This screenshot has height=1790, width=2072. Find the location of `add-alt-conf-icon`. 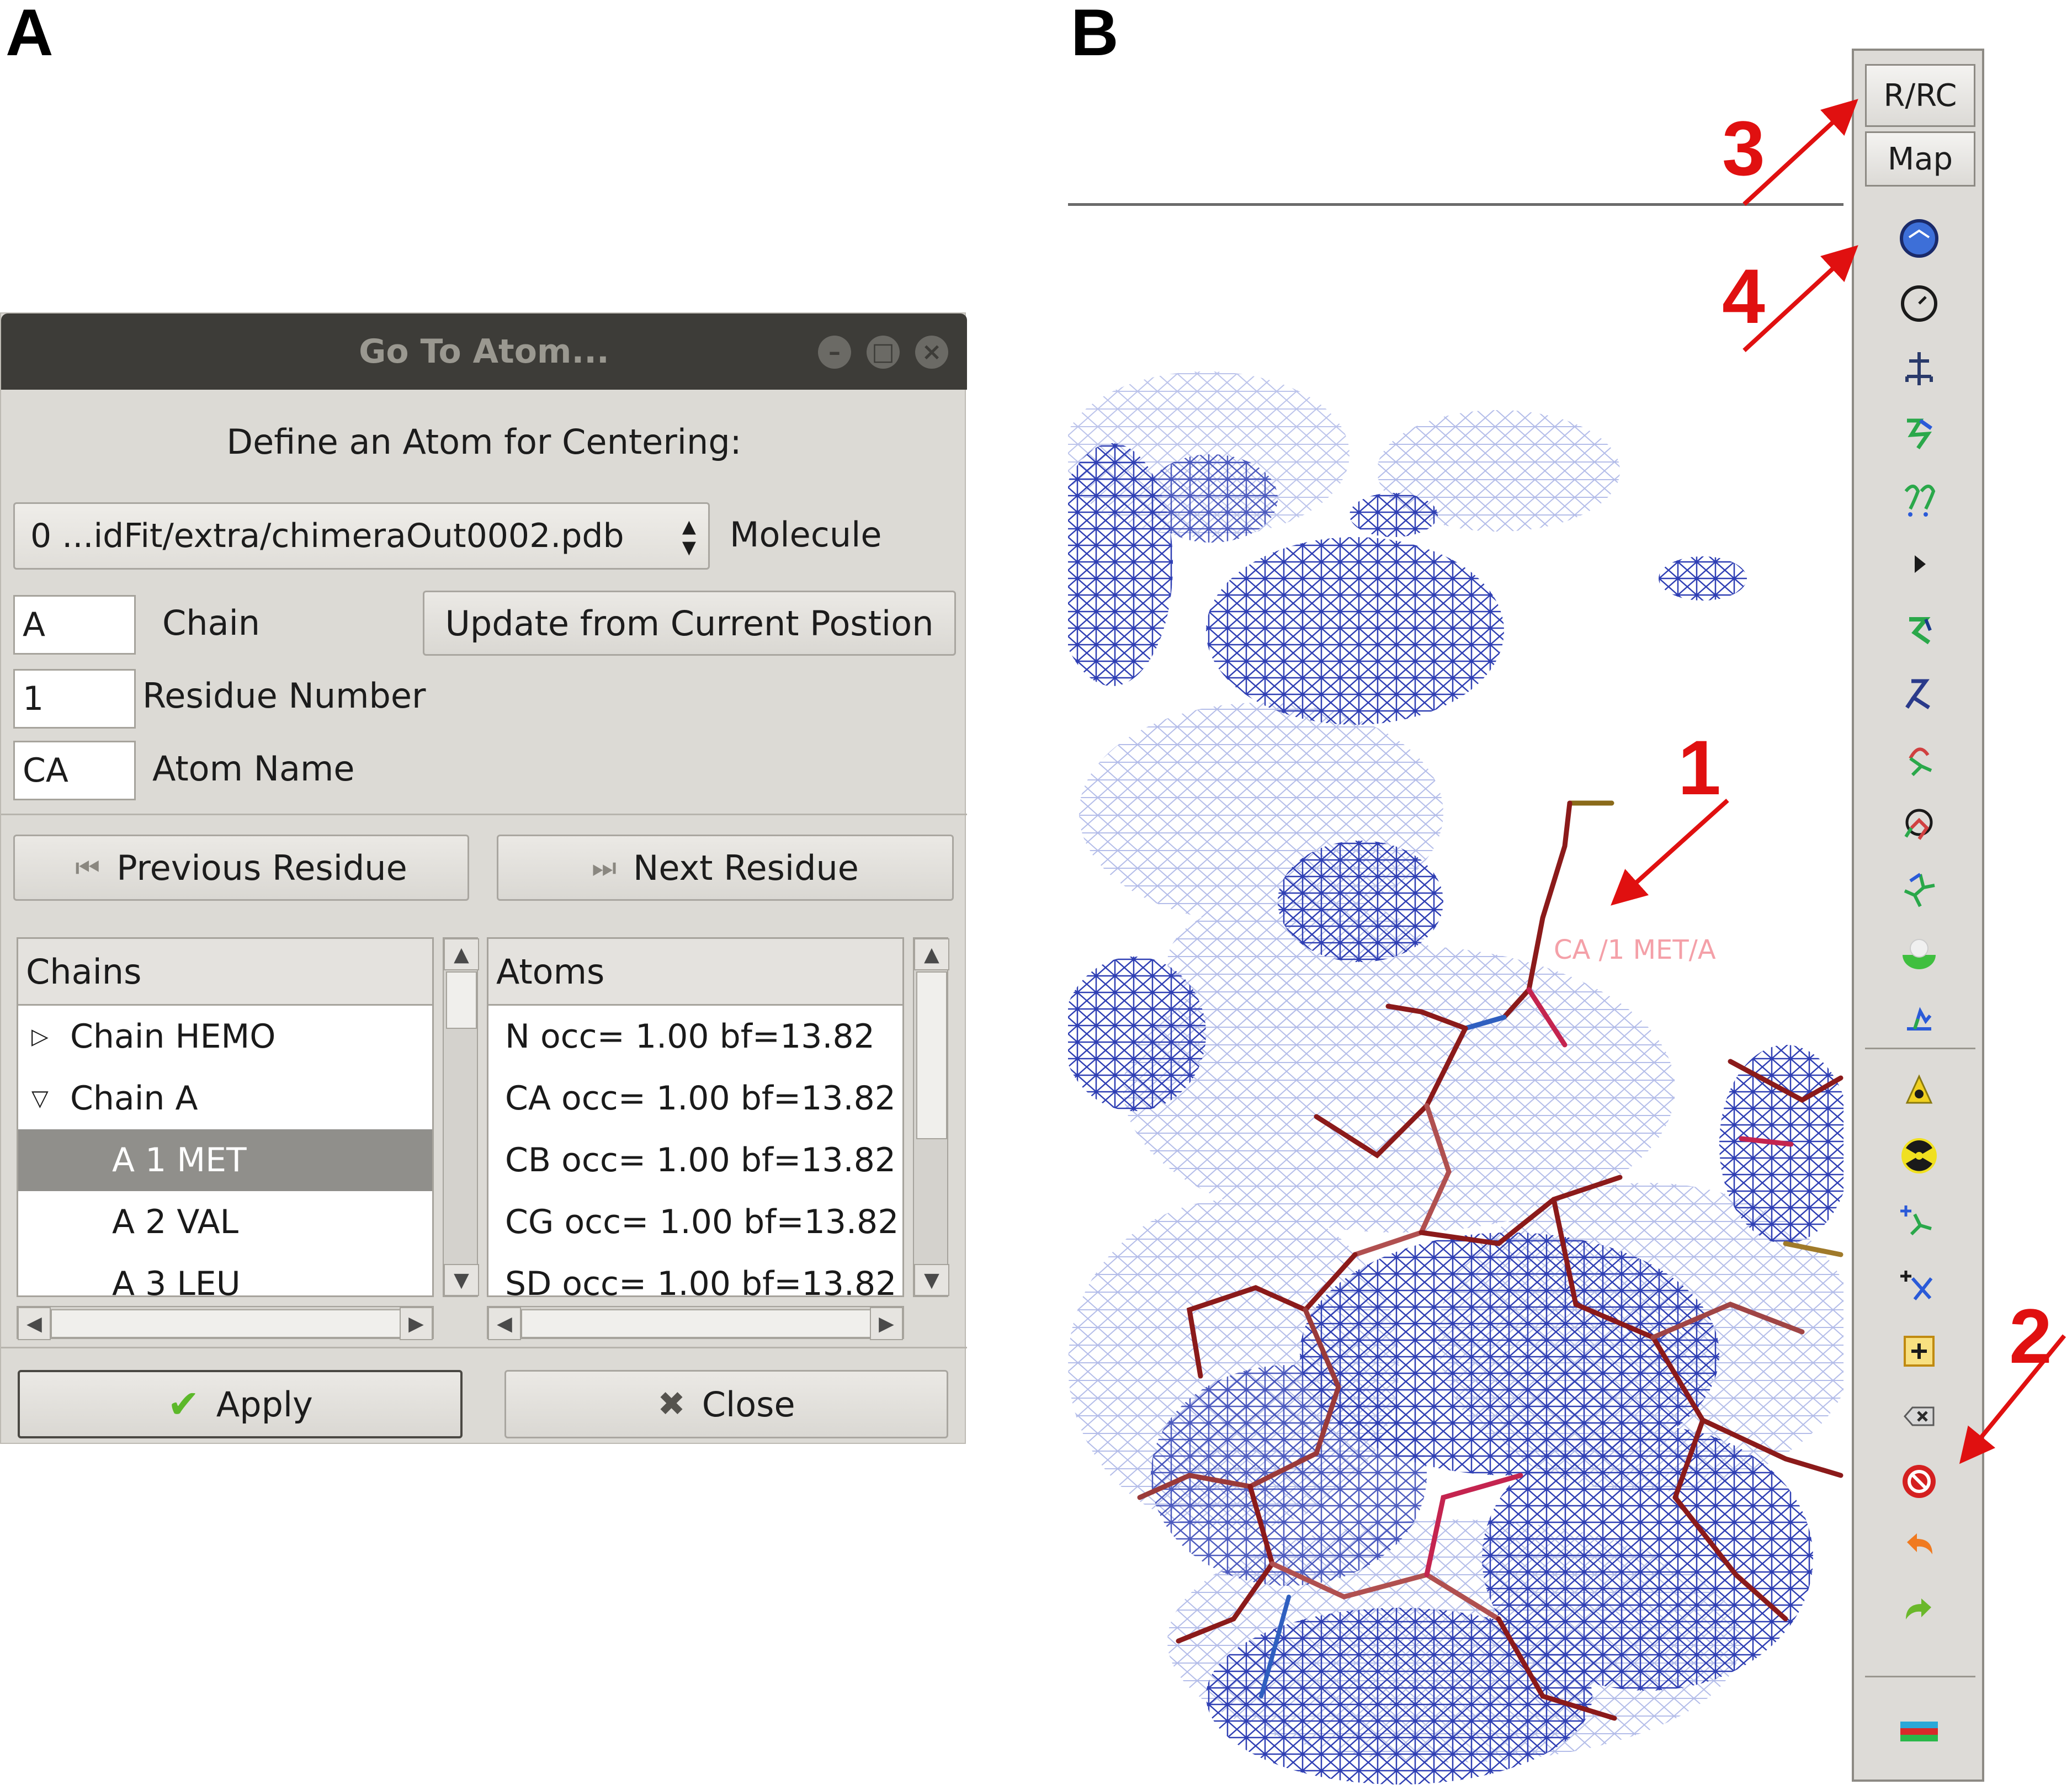

add-alt-conf-icon is located at coordinates (1919, 1351).